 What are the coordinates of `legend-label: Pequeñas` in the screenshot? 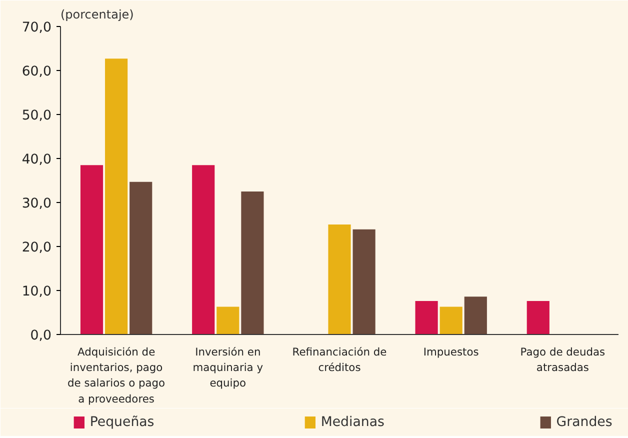 It's located at (122, 422).